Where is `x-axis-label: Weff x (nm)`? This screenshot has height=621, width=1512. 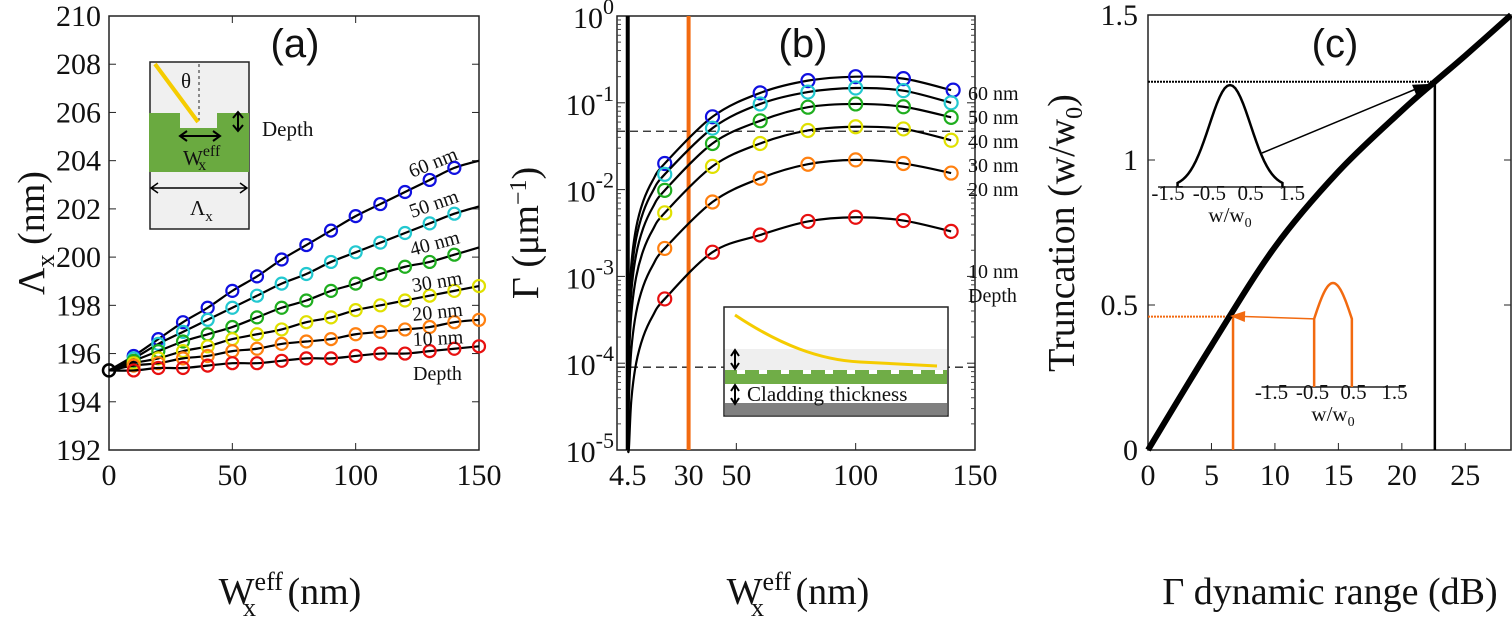
x-axis-label: Weff x (nm) is located at coordinates (290, 594).